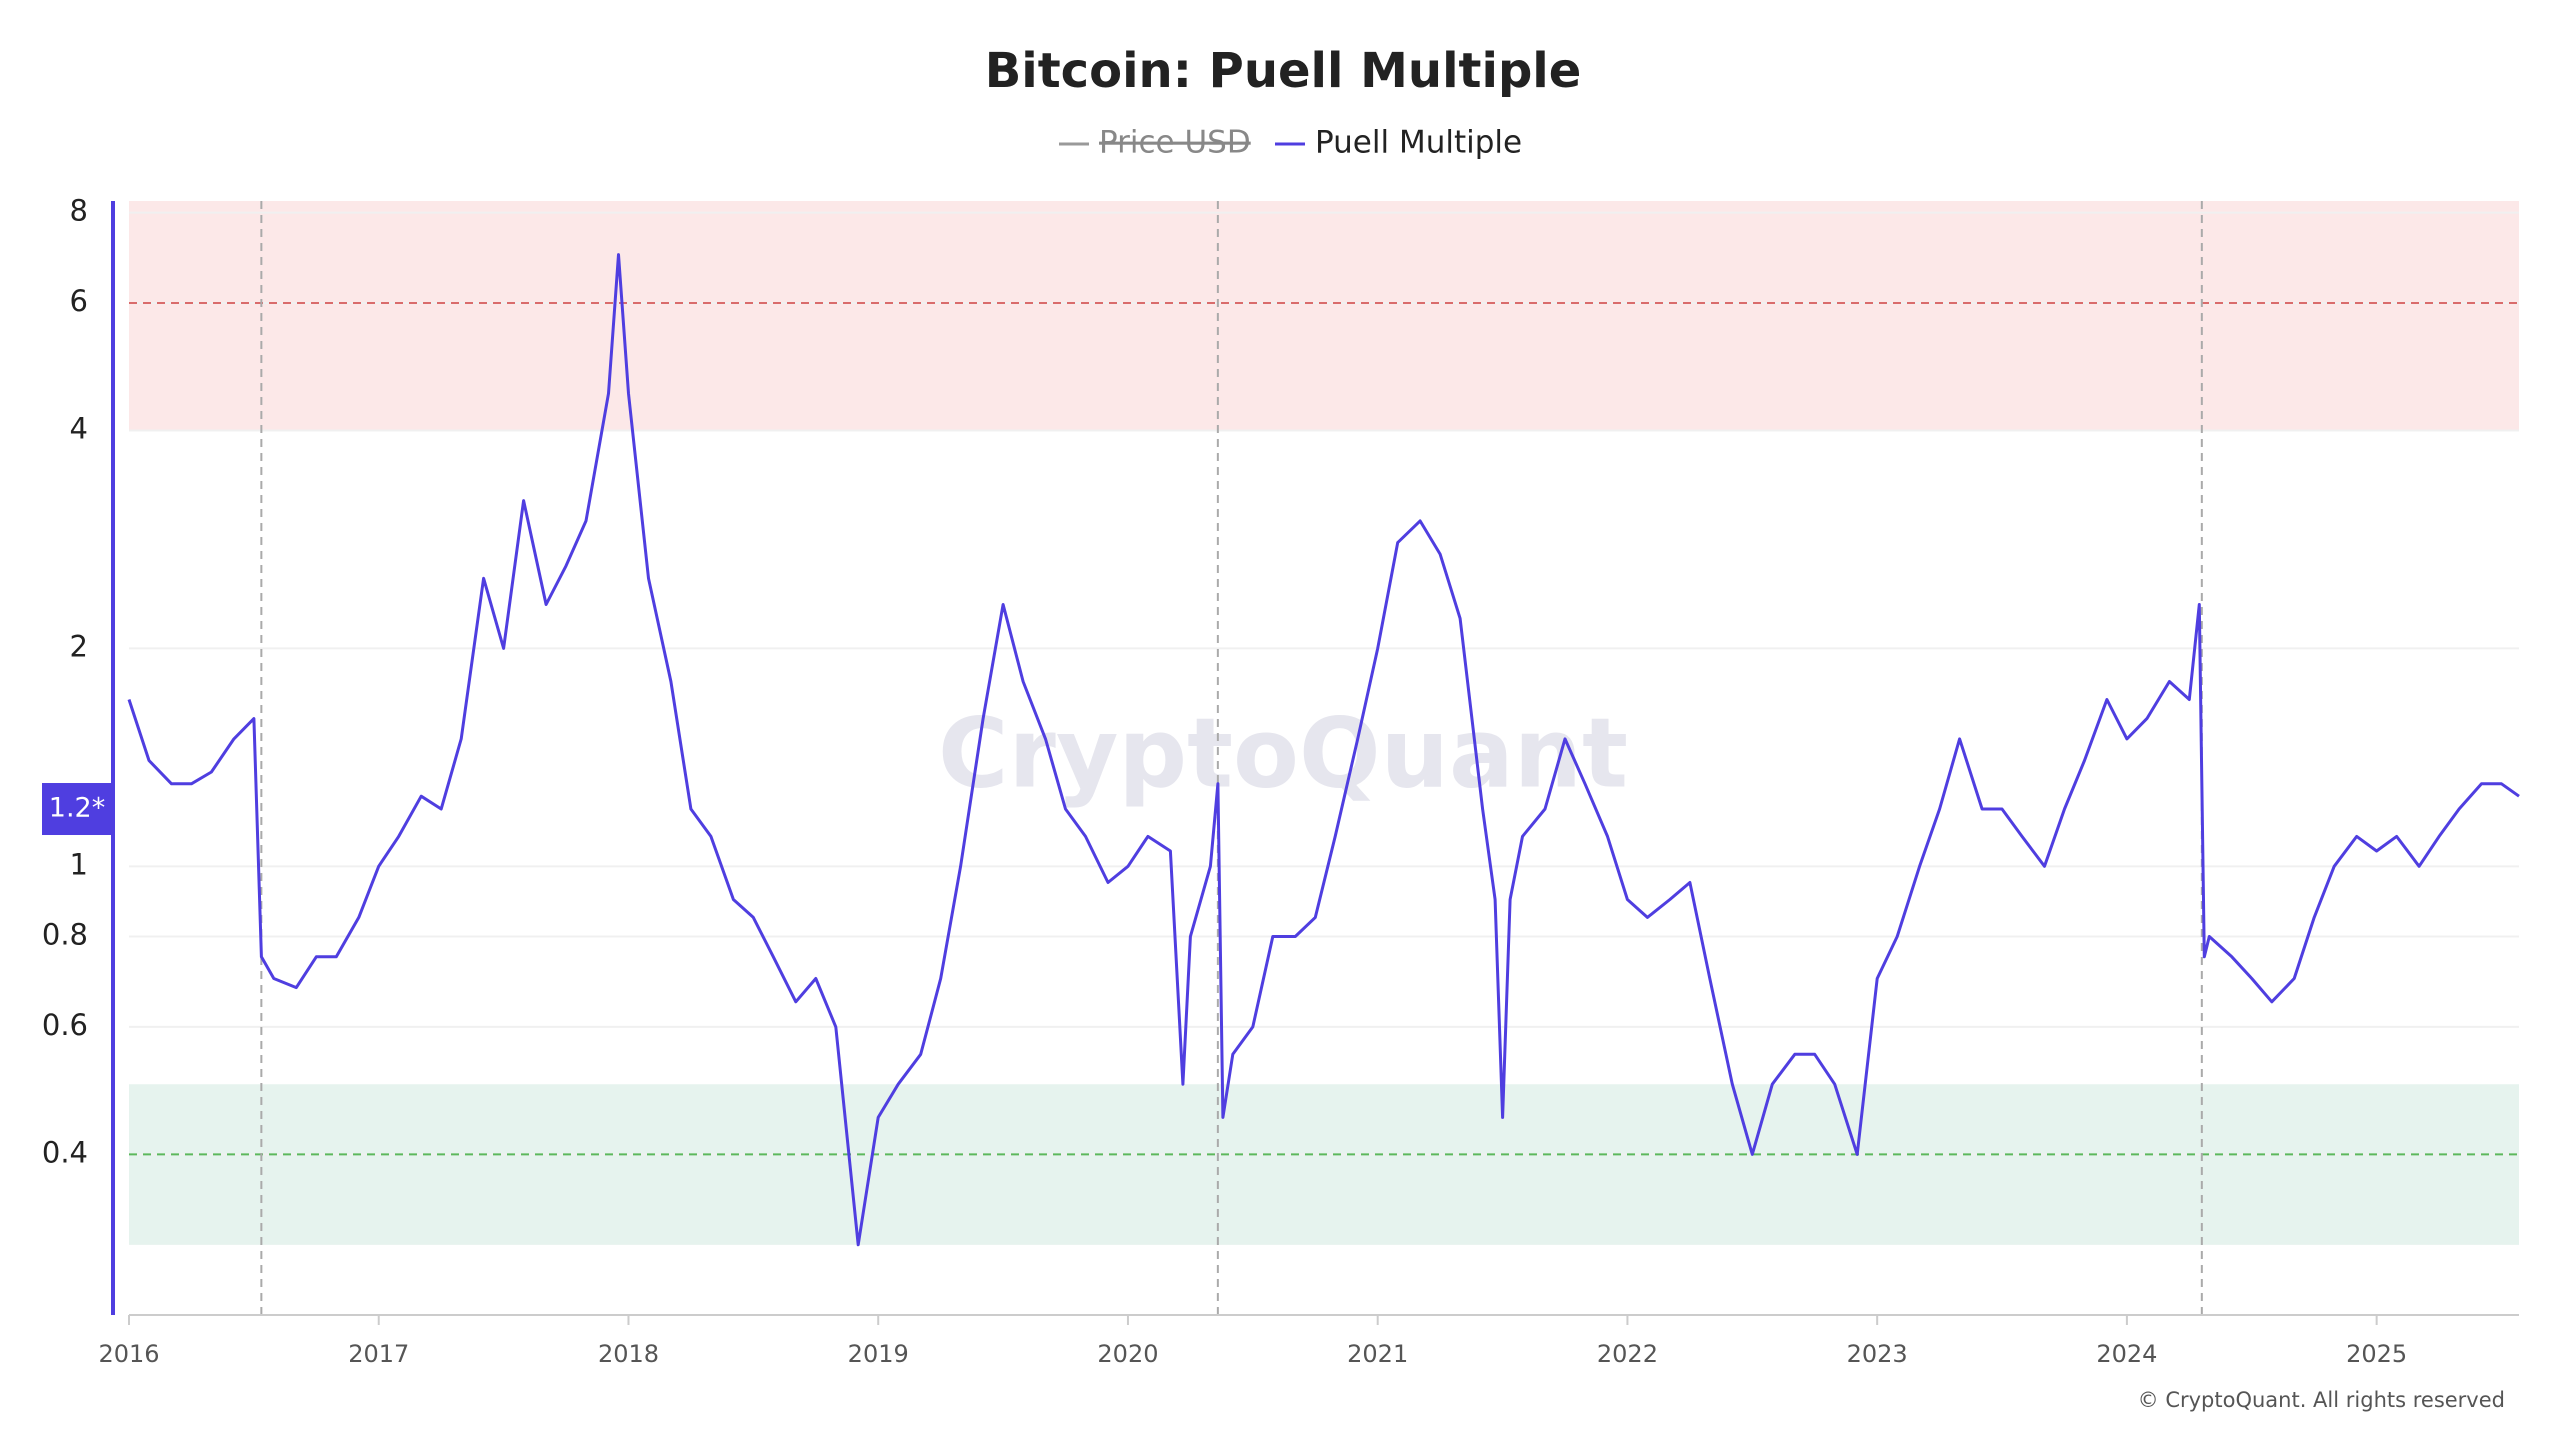  What do you see at coordinates (1283, 753) in the screenshot?
I see `watermark: CryptoQuant` at bounding box center [1283, 753].